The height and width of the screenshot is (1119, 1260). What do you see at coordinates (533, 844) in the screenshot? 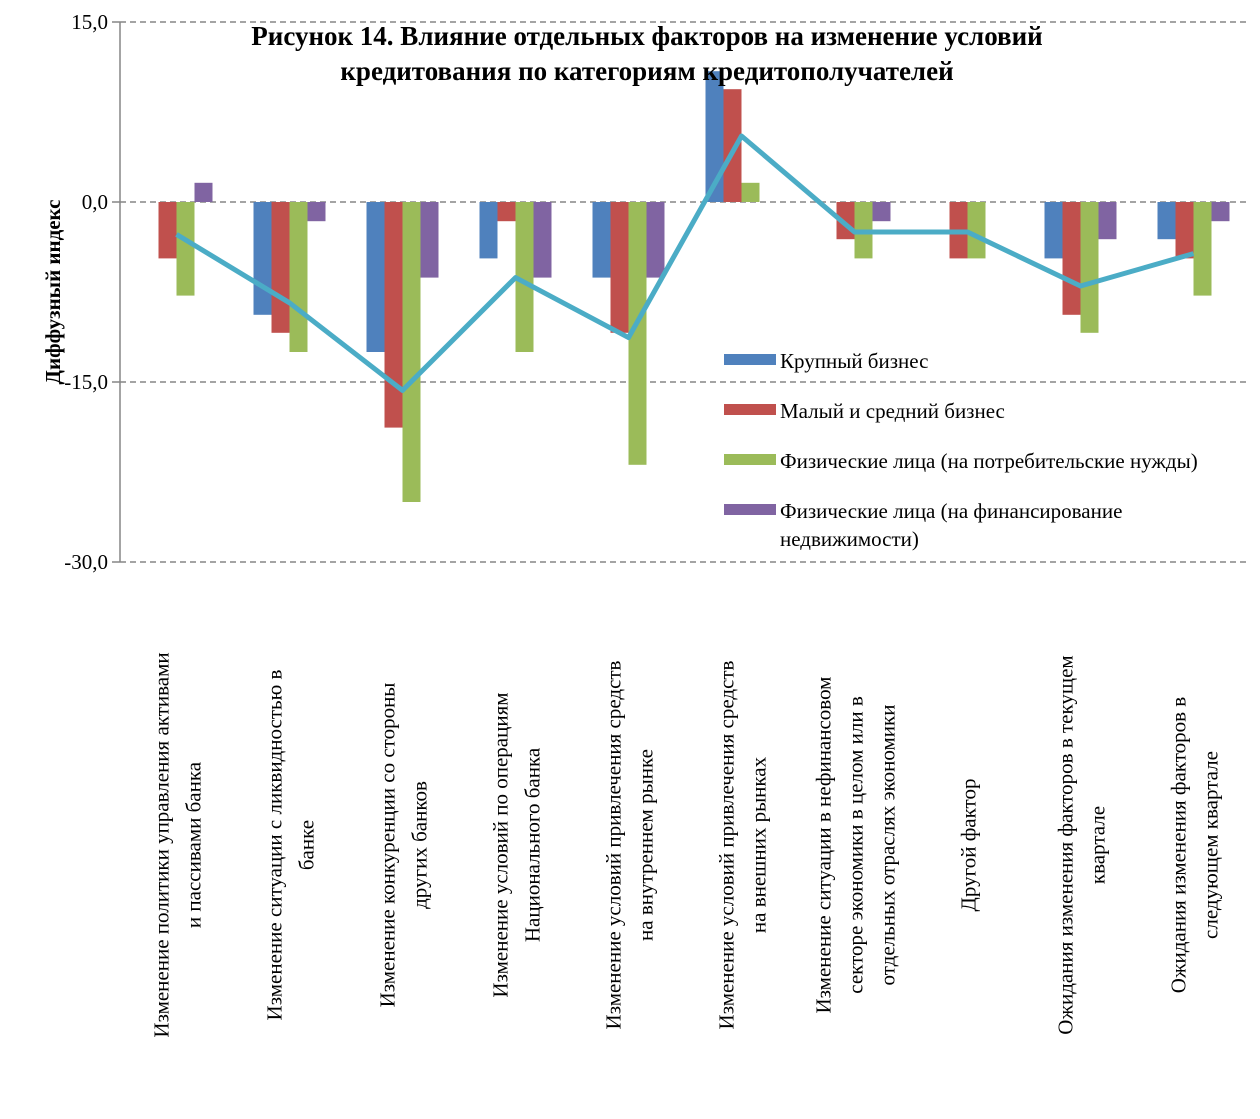
I see `category-label: Национального банка` at bounding box center [533, 844].